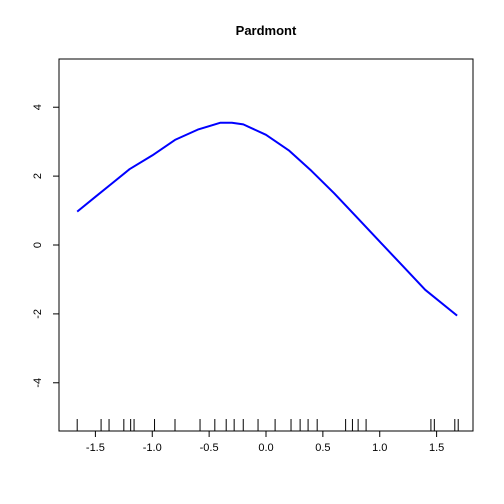 The width and height of the screenshot is (504, 504). I want to click on x-tick-label: -1.5, so click(95, 448).